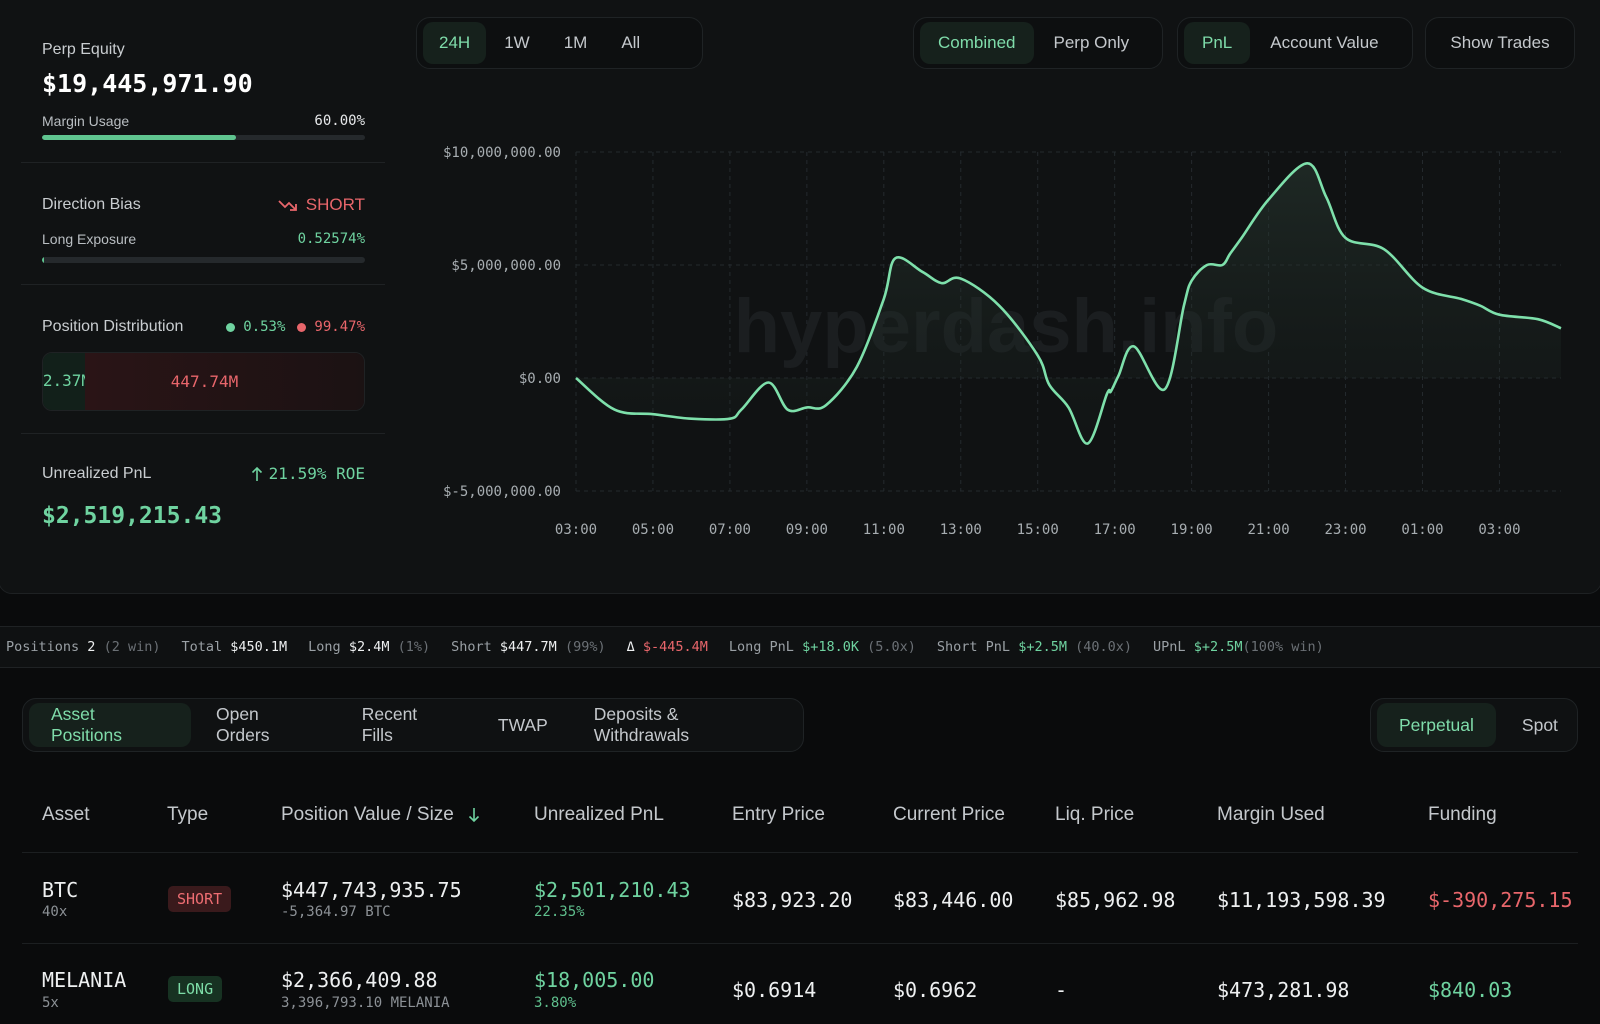 The width and height of the screenshot is (1600, 1024). What do you see at coordinates (365, 1003) in the screenshot?
I see `position-size: 3,396,793.10 MELANIA` at bounding box center [365, 1003].